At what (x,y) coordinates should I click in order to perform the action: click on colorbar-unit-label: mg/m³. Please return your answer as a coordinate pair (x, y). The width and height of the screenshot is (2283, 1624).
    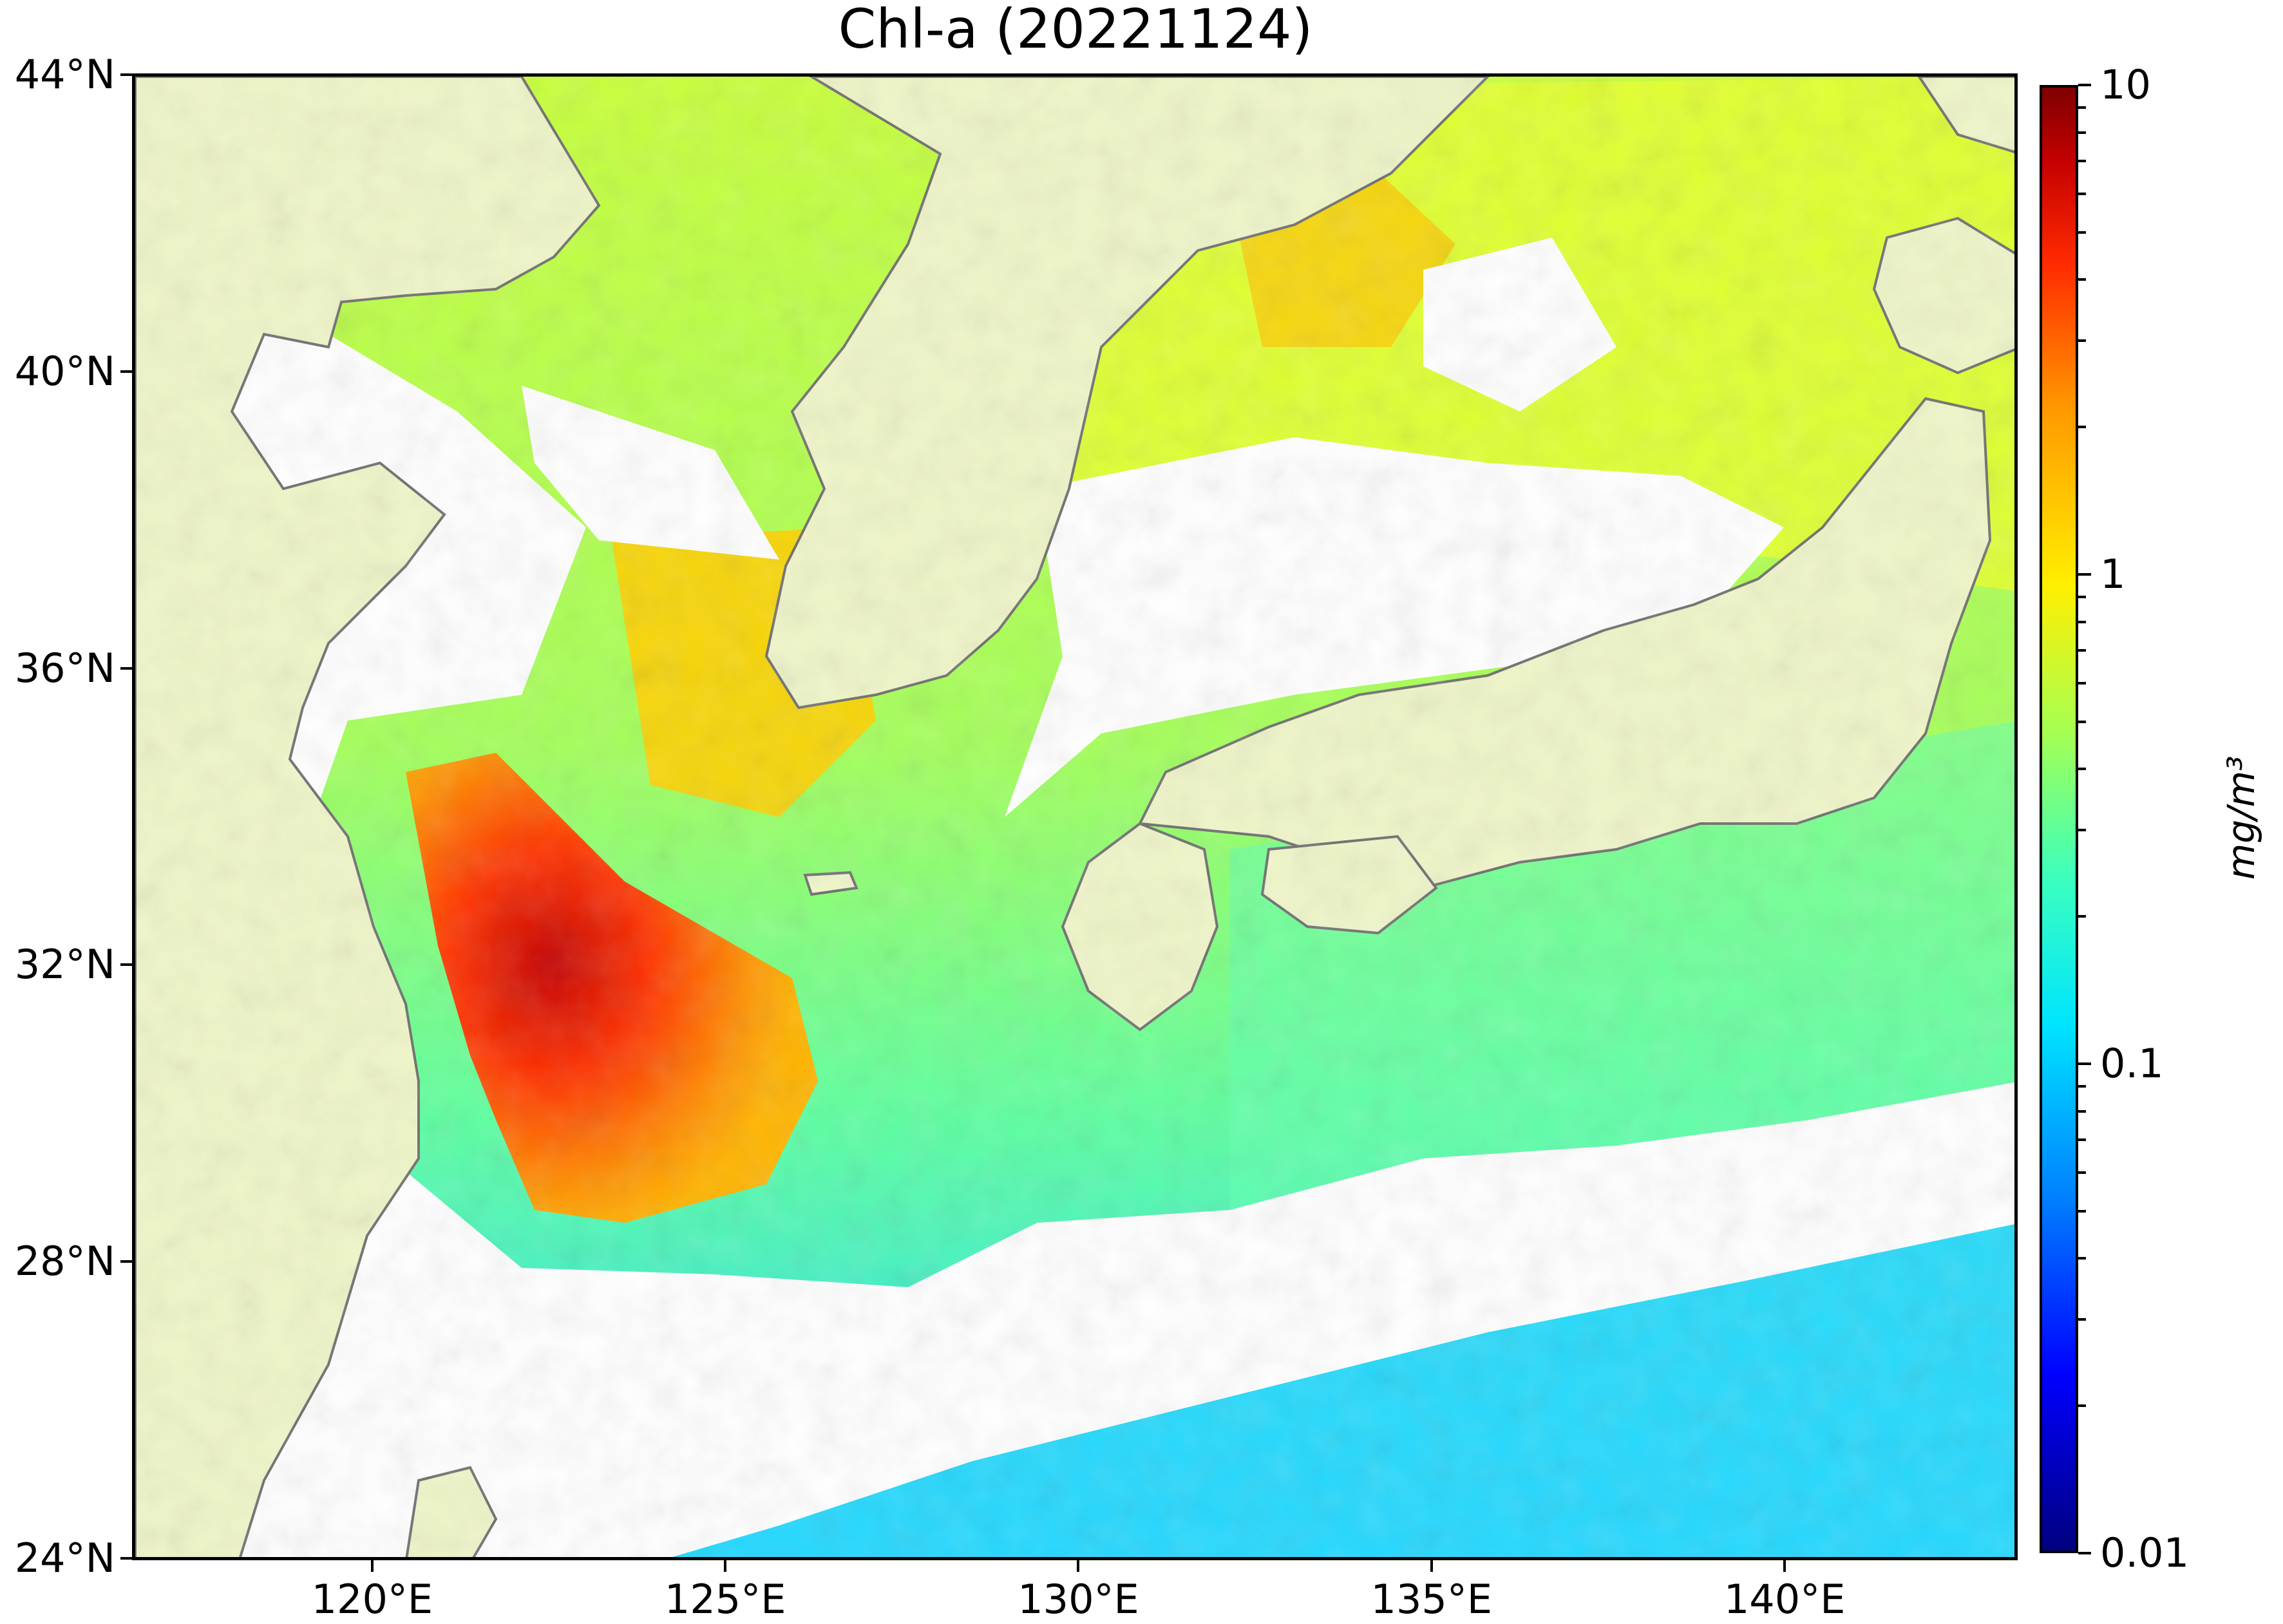
    Looking at the image, I should click on (2241, 817).